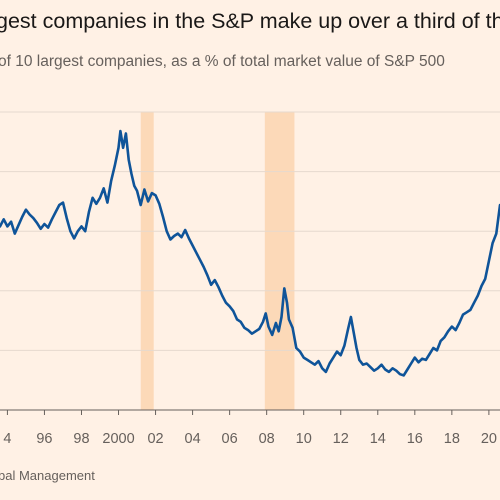  Describe the element at coordinates (415, 439) in the screenshot. I see `x-tick-label-11: 16` at that location.